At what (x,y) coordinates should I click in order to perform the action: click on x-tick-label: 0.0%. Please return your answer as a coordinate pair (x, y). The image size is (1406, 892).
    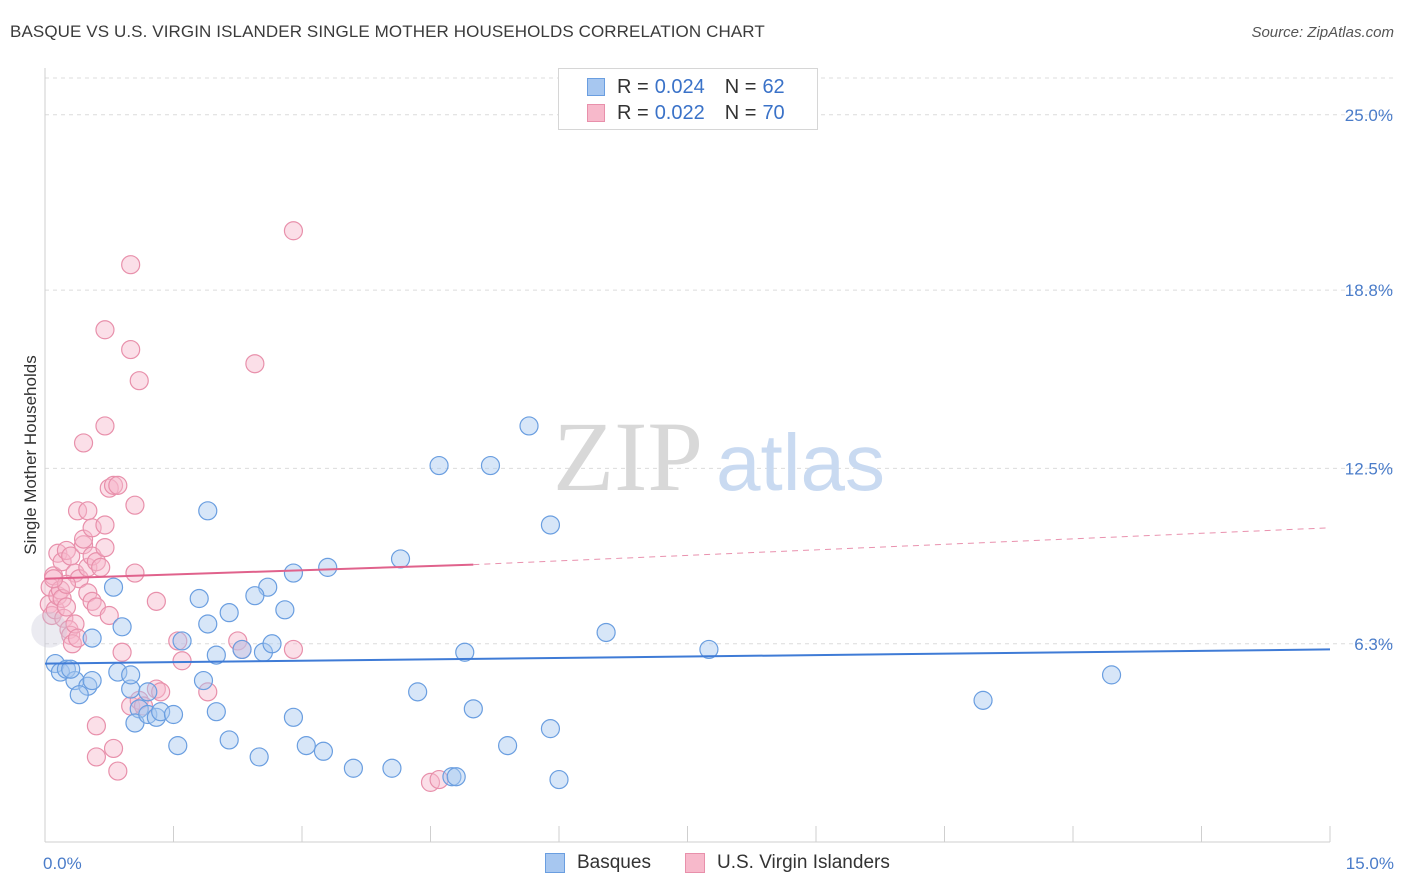
    Looking at the image, I should click on (62, 863).